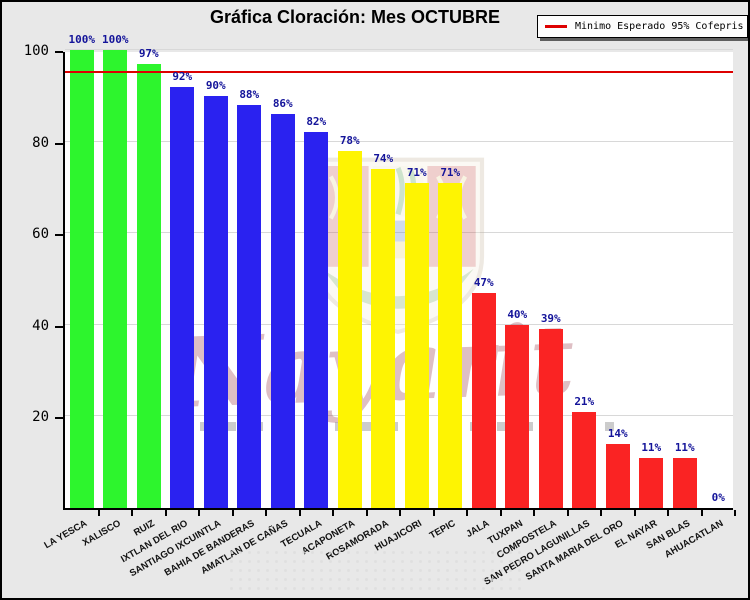 Image resolution: width=750 pixels, height=600 pixels. Describe the element at coordinates (40, 234) in the screenshot. I see `y-axis-tick-label: 60` at that location.